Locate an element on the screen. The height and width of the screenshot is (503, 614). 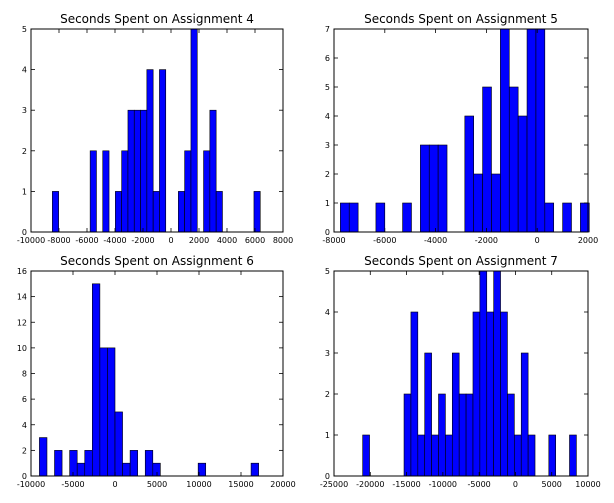
x-tick-label: -25000 is located at coordinates (334, 484).